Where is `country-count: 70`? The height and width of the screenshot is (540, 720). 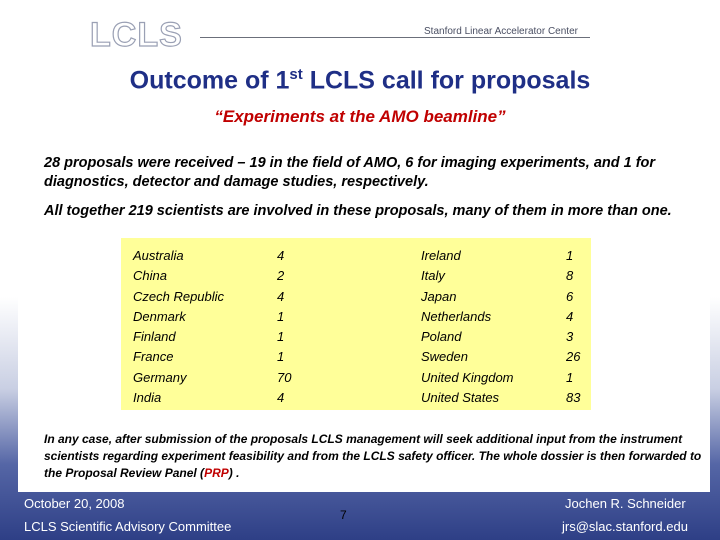 country-count: 70 is located at coordinates (284, 377).